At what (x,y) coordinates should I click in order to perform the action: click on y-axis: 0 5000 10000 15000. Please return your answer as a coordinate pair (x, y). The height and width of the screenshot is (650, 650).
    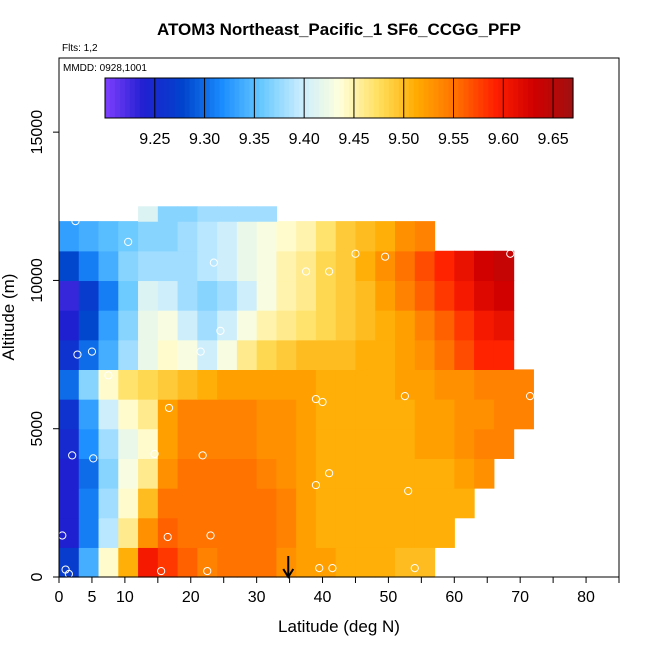
    Looking at the image, I should click on (44, 345).